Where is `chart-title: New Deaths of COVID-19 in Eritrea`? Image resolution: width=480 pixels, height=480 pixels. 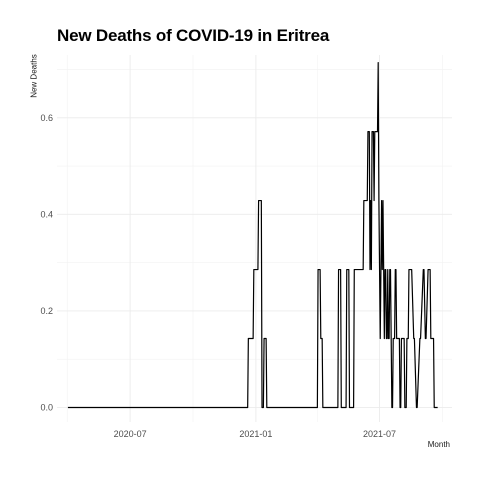 chart-title: New Deaths of COVID-19 in Eritrea is located at coordinates (193, 35).